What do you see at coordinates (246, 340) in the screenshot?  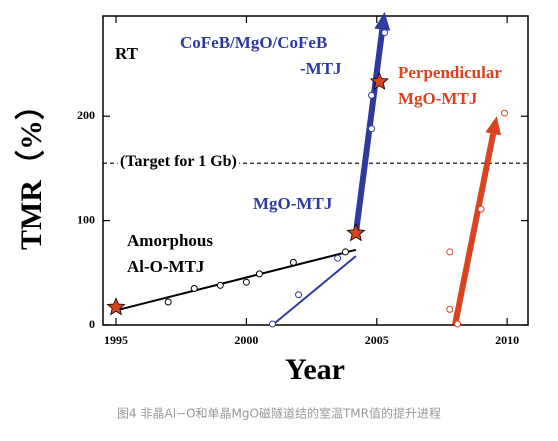 I see `x-tick-label: 2000` at bounding box center [246, 340].